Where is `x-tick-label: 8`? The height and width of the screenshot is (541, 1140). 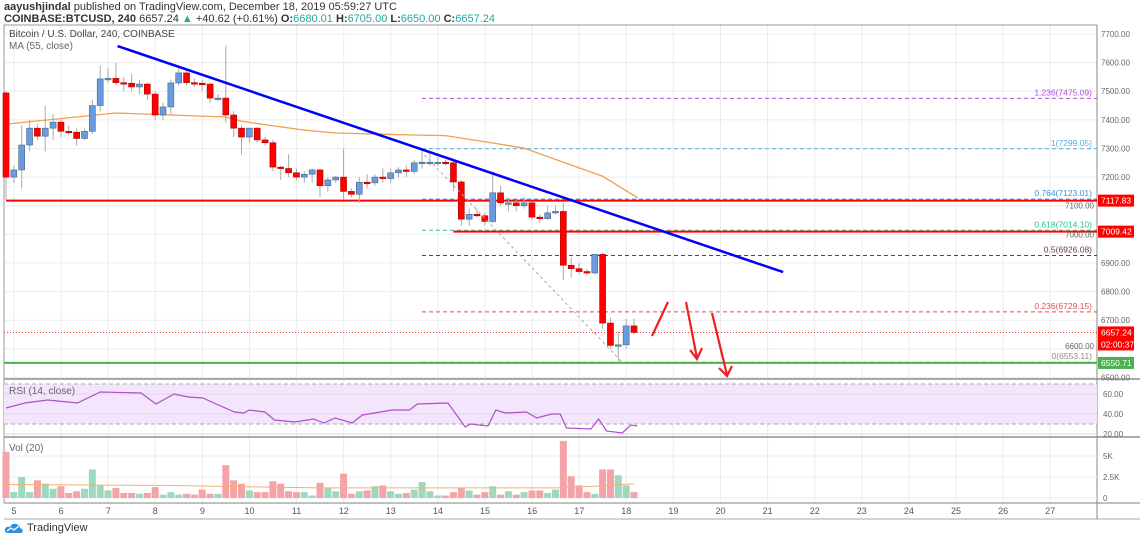 x-tick-label: 8 is located at coordinates (155, 511).